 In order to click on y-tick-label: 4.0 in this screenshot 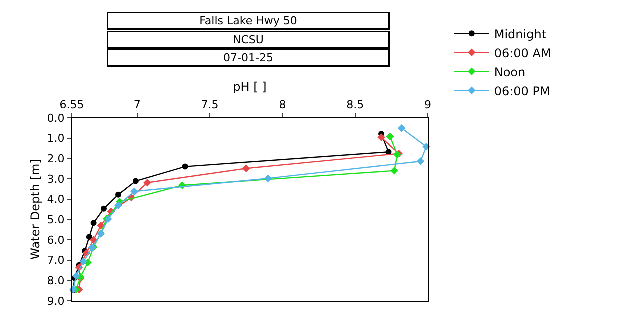, I will do `click(56, 199)`.